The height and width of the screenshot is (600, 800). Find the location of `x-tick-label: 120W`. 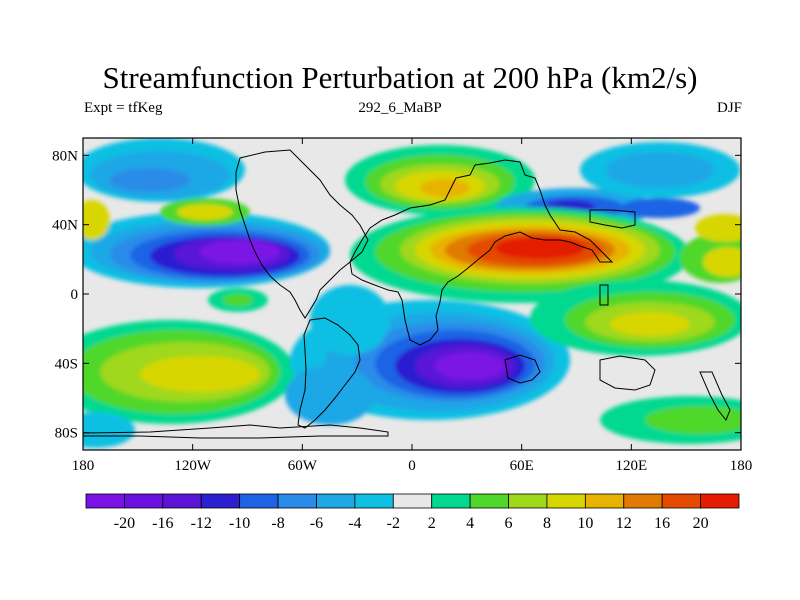

x-tick-label: 120W is located at coordinates (193, 466).